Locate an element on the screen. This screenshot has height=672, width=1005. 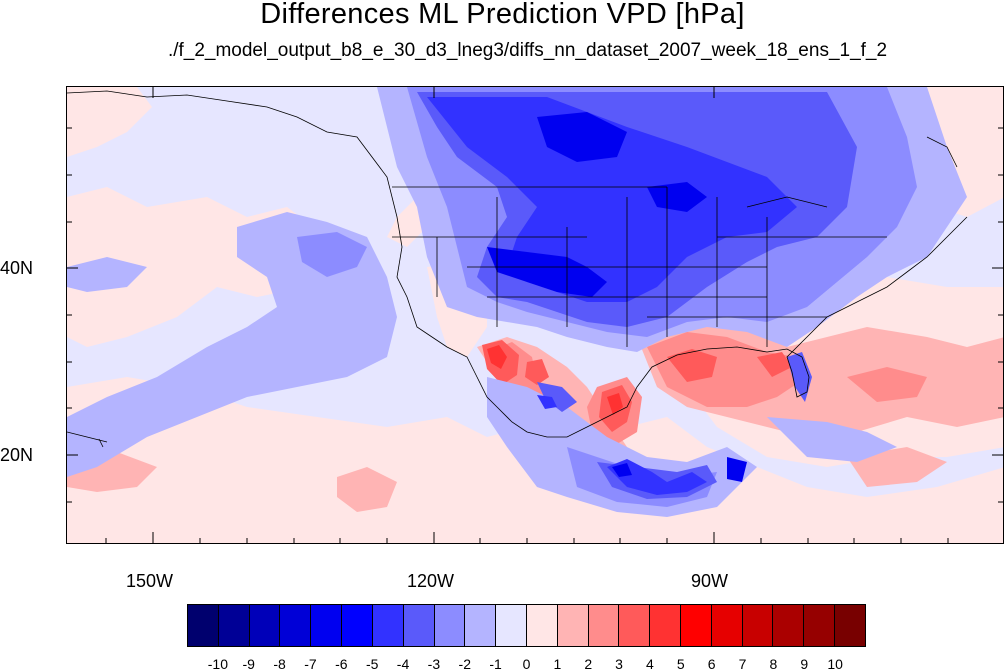
negative-peak-region is located at coordinates (617, 297).